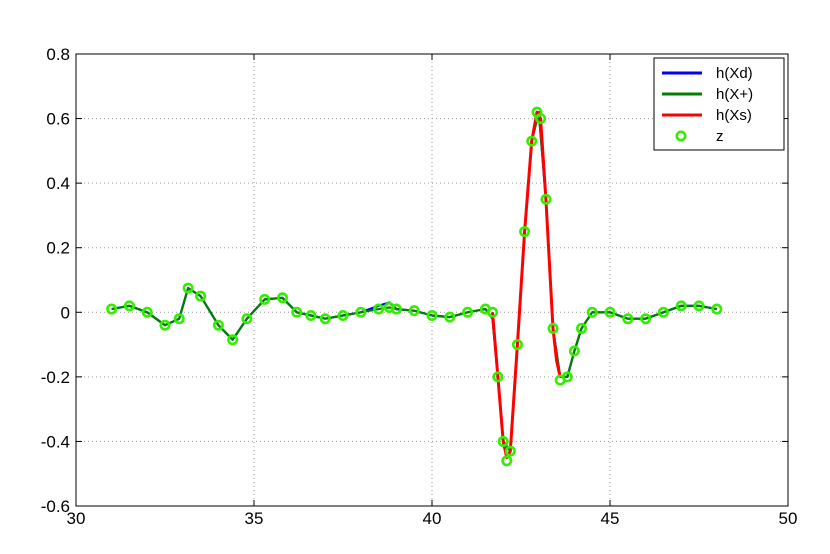 The image size is (830, 554). What do you see at coordinates (734, 94) in the screenshot?
I see `legend-label-1: h(X+)` at bounding box center [734, 94].